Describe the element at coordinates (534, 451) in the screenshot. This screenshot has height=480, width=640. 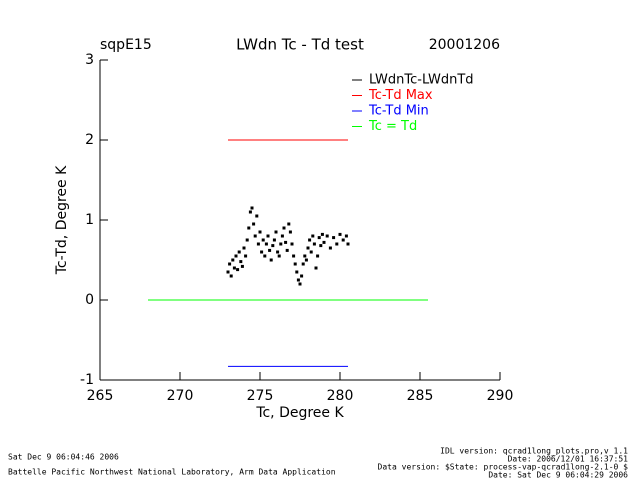
I see `footer-text: IDL version: qcrad1long_plots.pro,v 1.1` at that location.